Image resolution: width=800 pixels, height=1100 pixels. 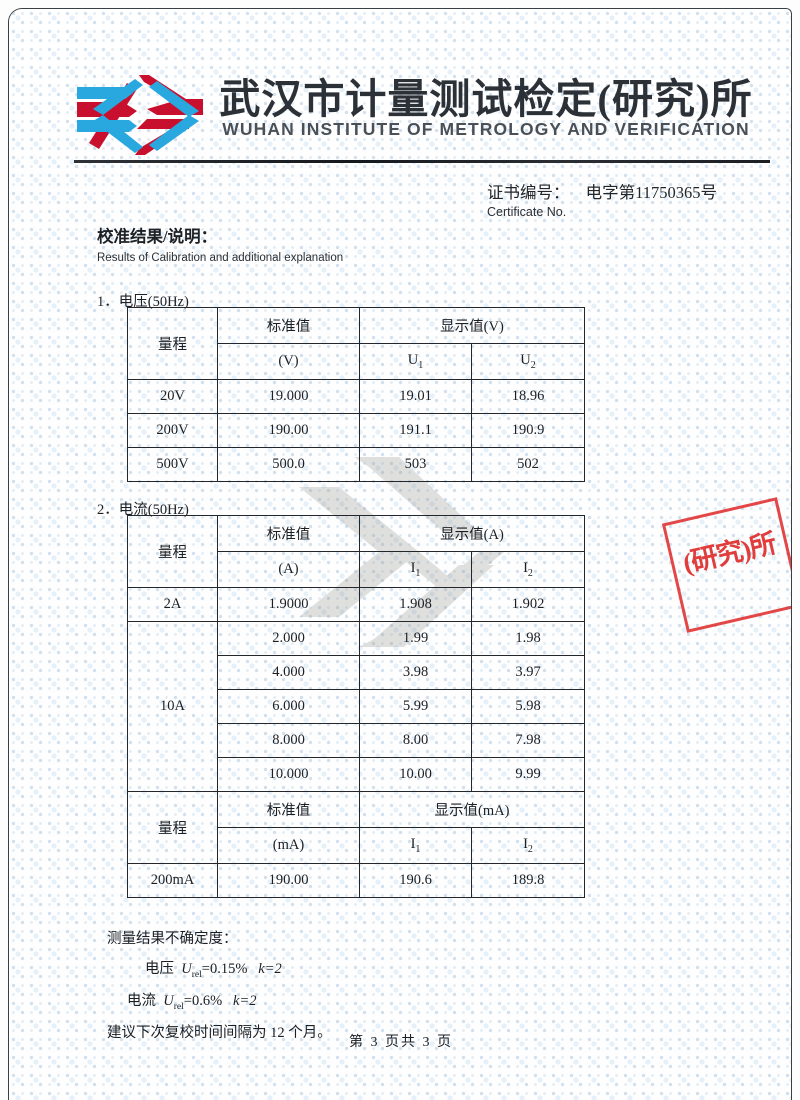 I want to click on section-title-current: 2．电流(50Hz), so click(x=143, y=510).